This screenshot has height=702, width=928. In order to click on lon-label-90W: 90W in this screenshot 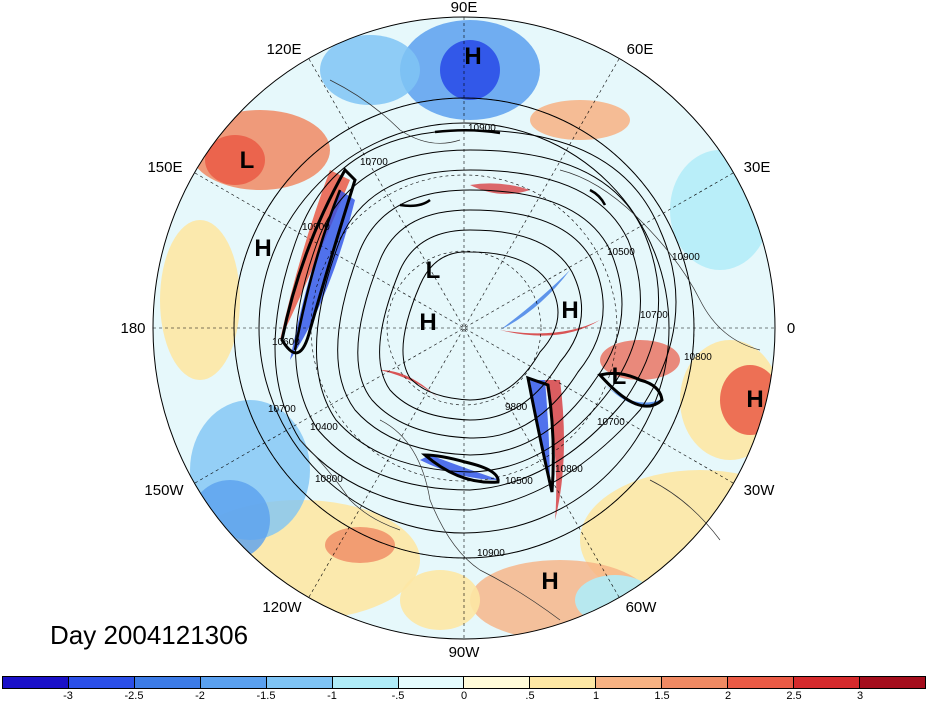, I will do `click(465, 652)`.